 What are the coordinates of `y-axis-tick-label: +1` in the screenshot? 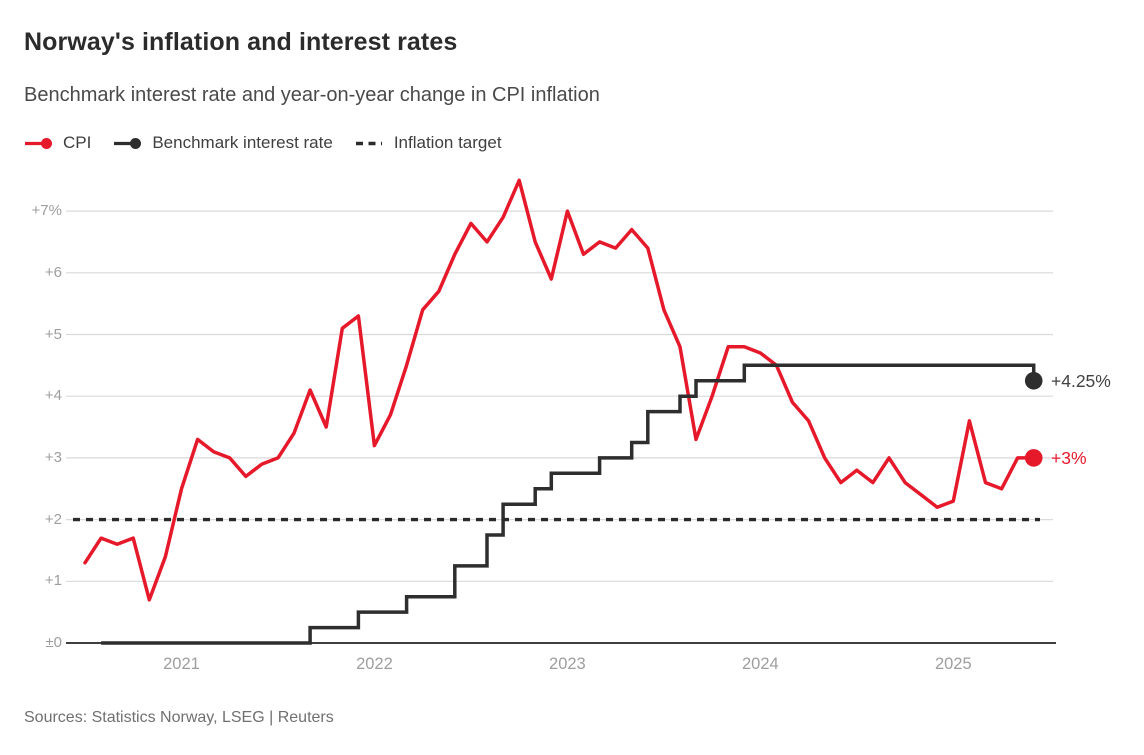 It's located at (53, 581).